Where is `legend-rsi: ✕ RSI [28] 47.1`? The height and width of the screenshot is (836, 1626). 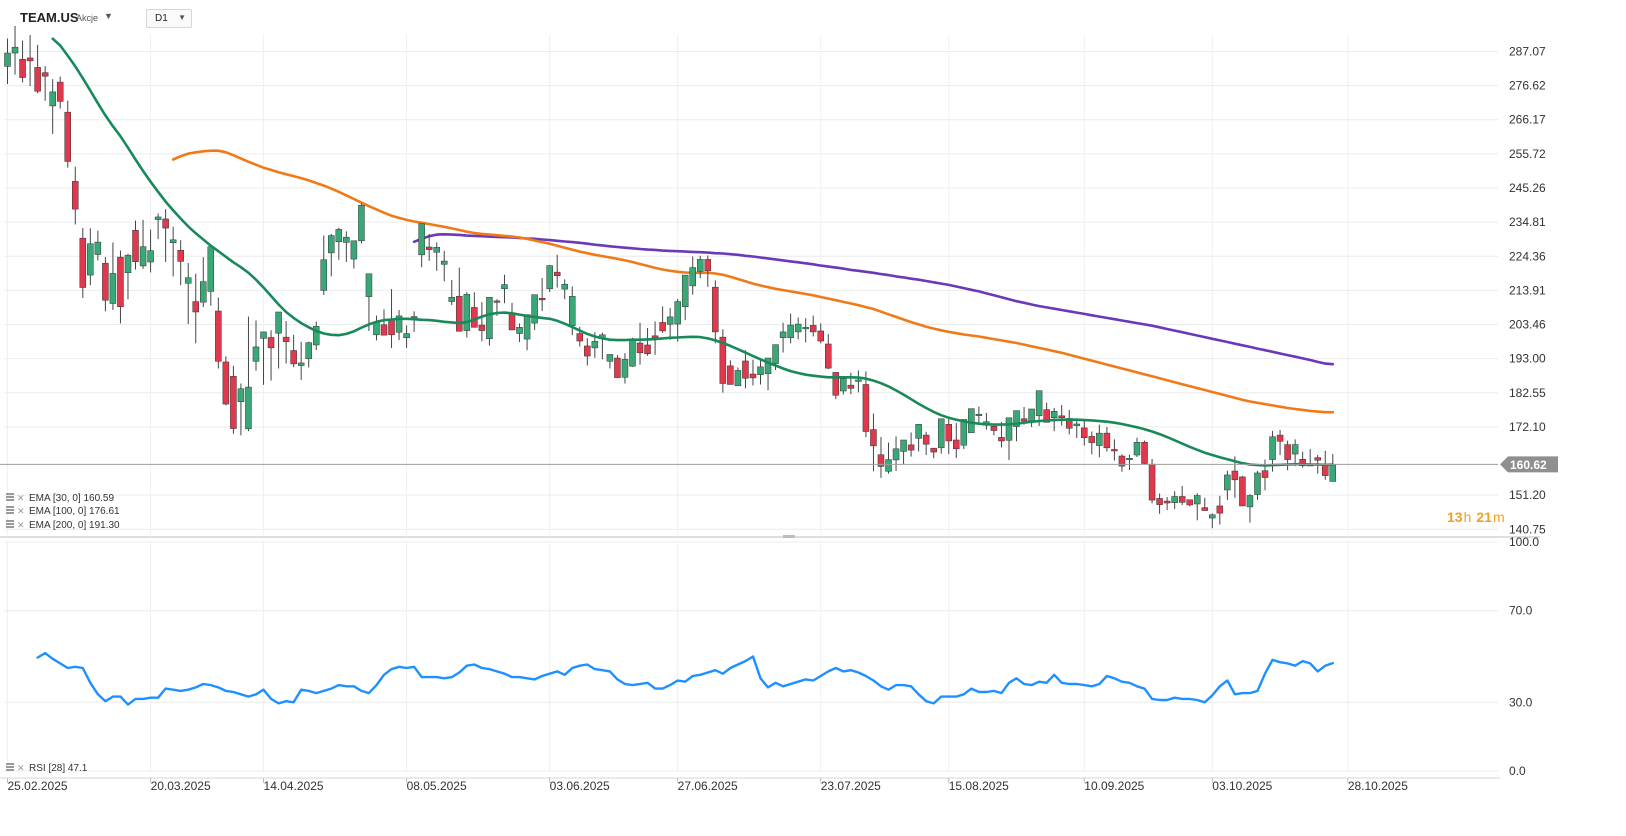
legend-rsi: ✕ RSI [28] 47.1 is located at coordinates (47, 768).